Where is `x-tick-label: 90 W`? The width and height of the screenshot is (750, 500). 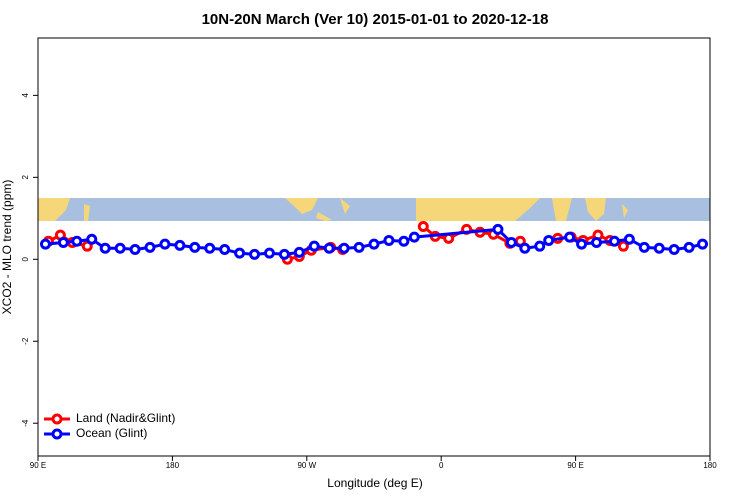 x-tick-label: 90 W is located at coordinates (306, 465).